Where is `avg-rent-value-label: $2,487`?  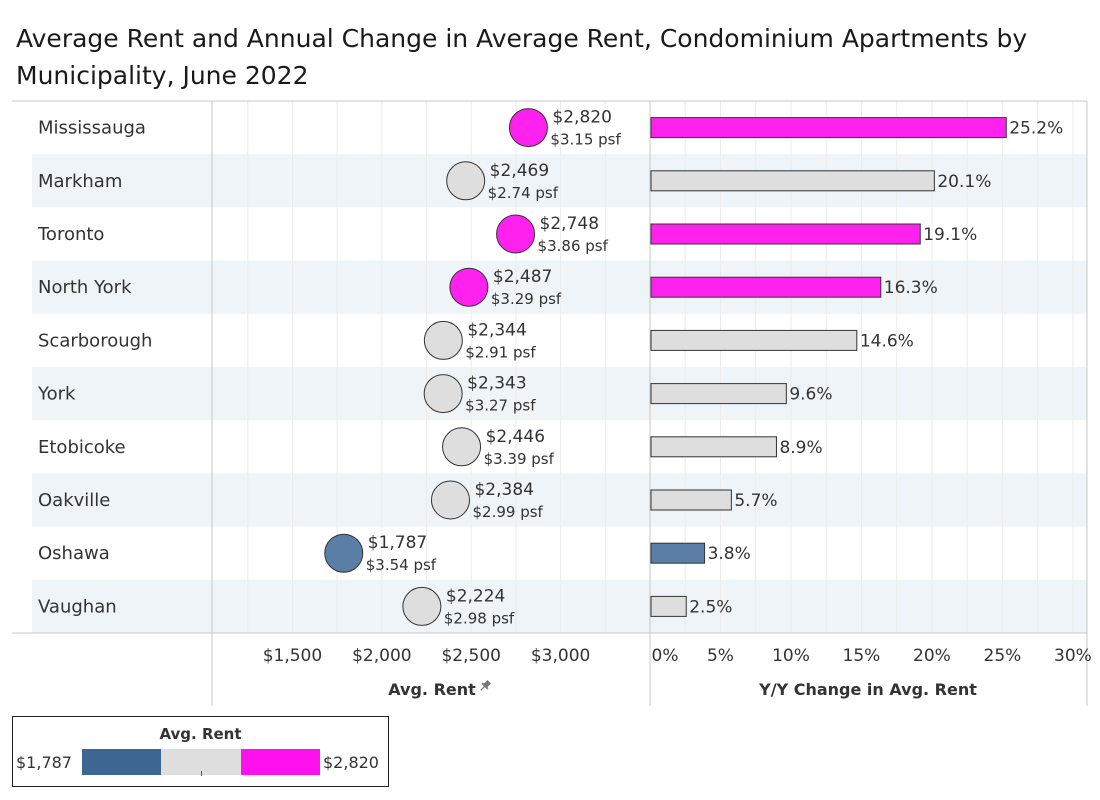 avg-rent-value-label: $2,487 is located at coordinates (522, 277).